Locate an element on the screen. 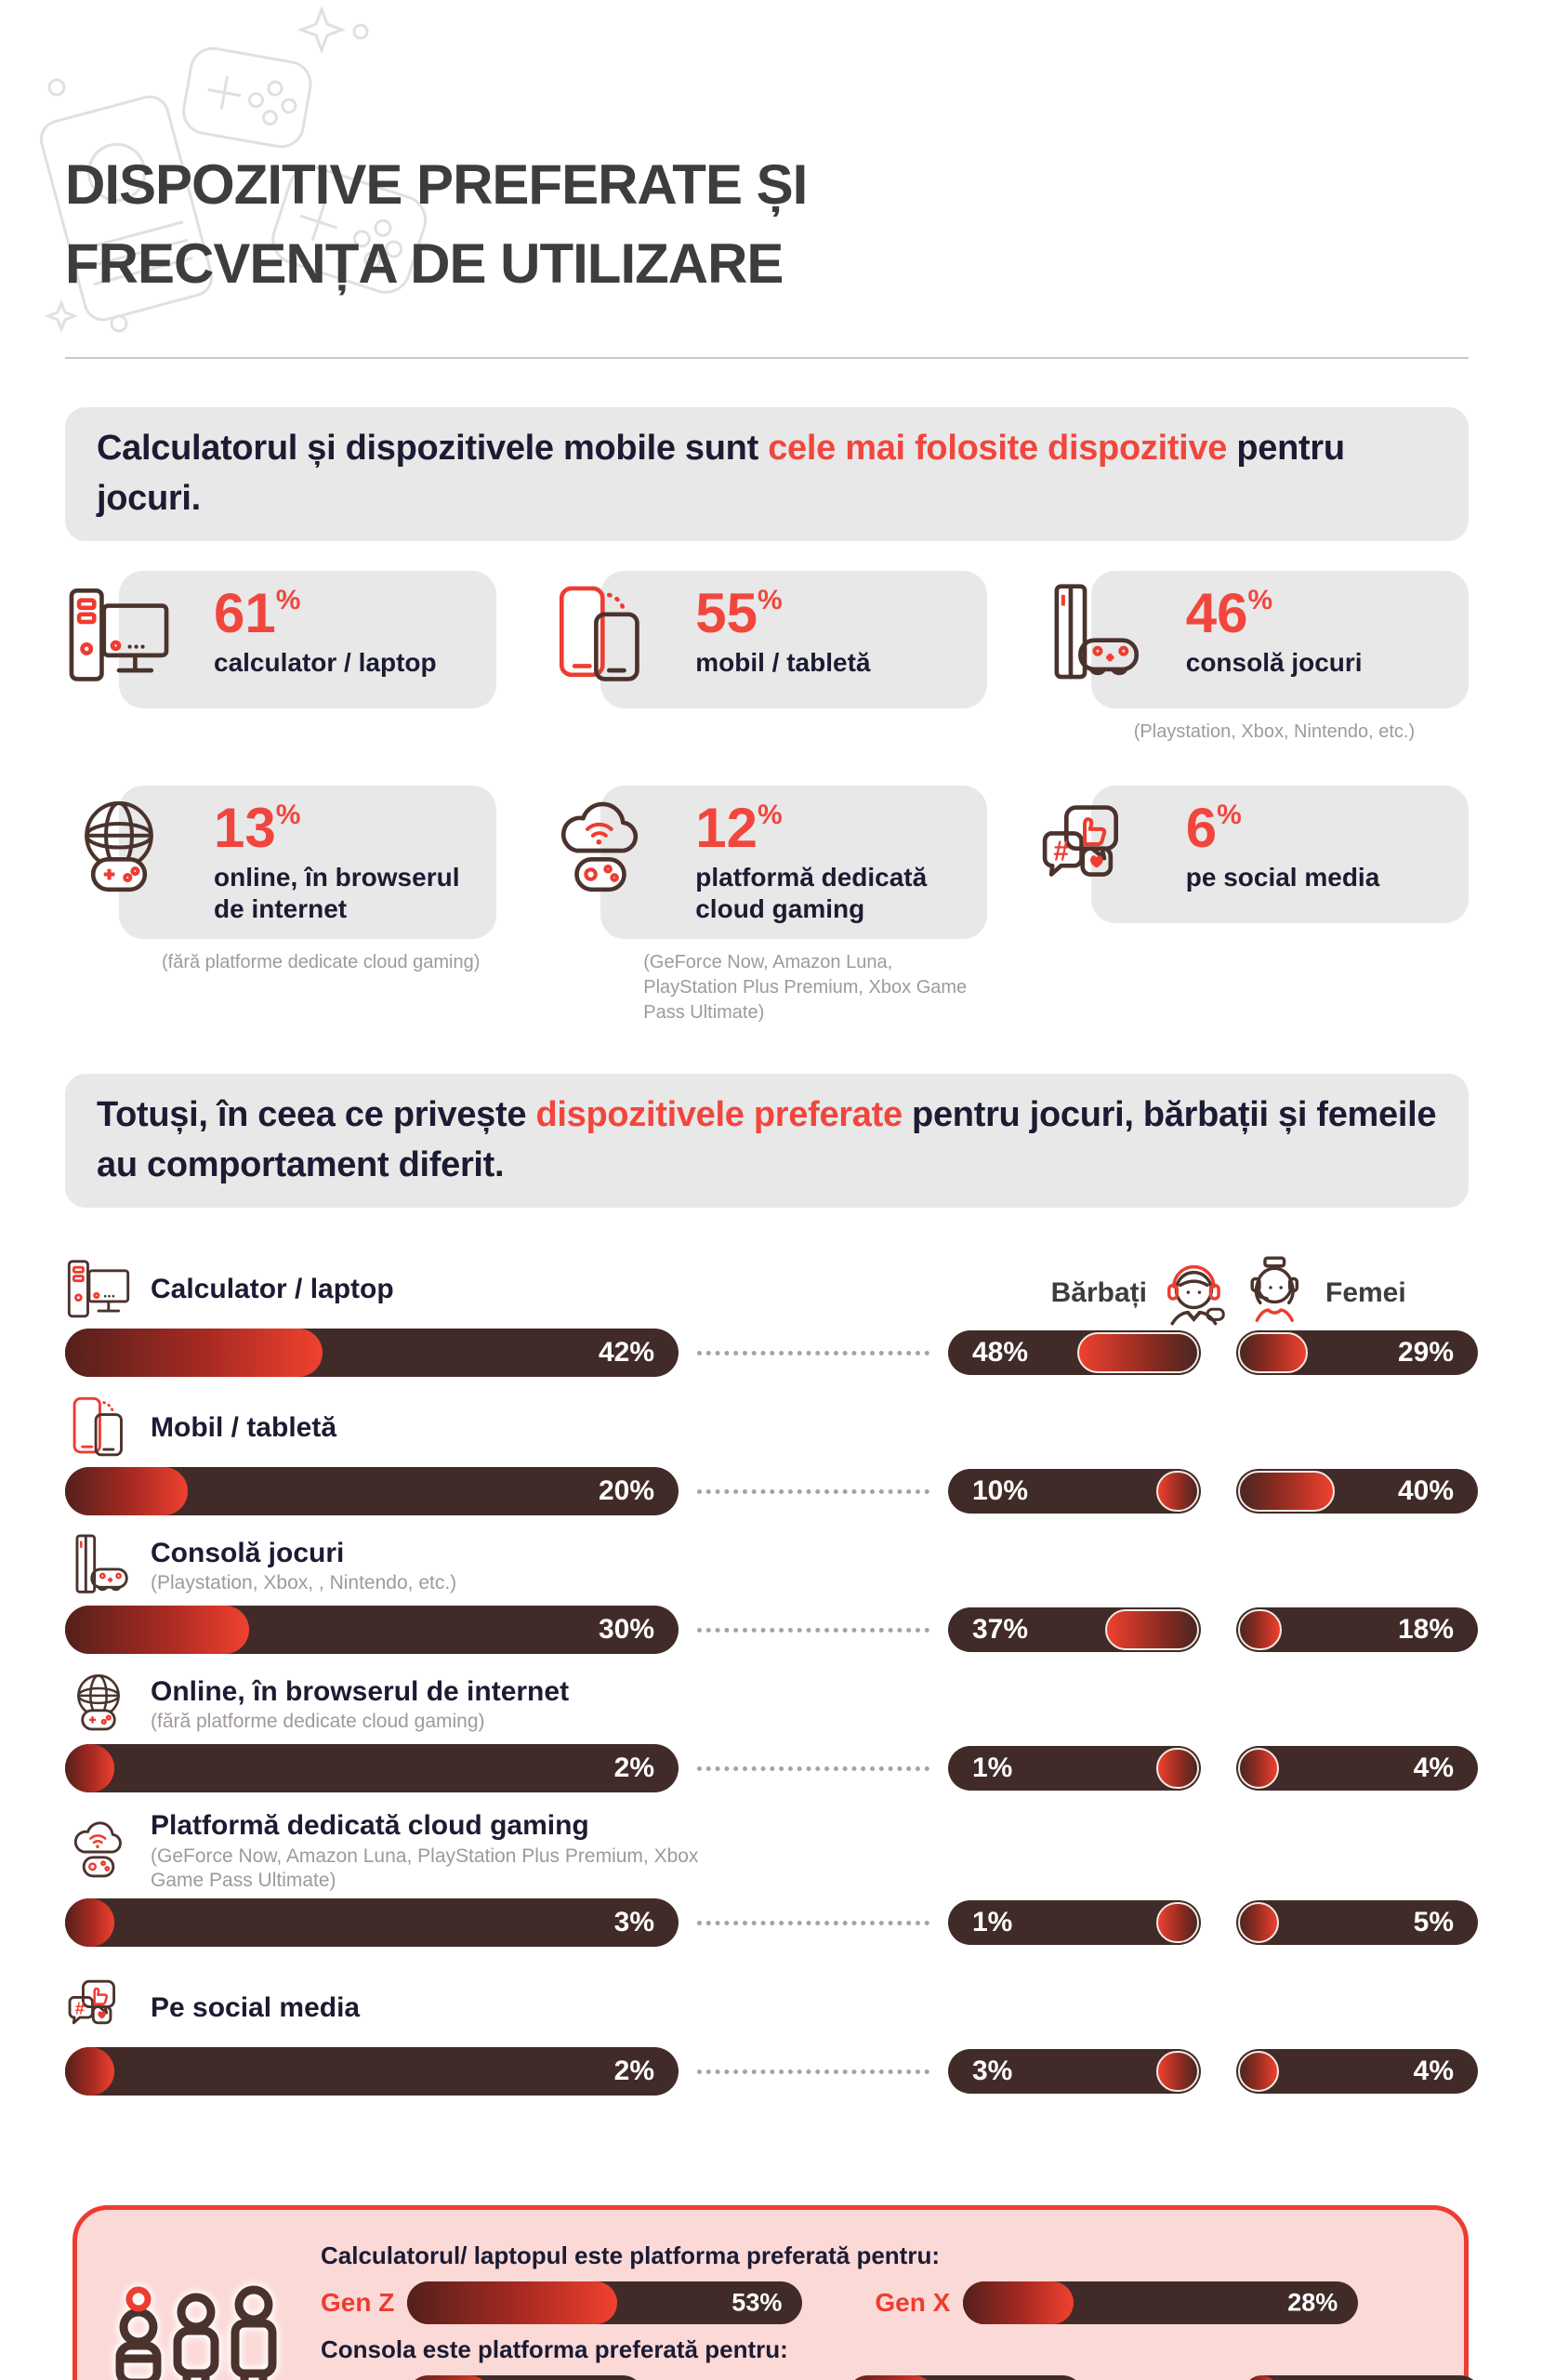 This screenshot has width=1542, height=2380. total-bar-value: 30% is located at coordinates (626, 1629).